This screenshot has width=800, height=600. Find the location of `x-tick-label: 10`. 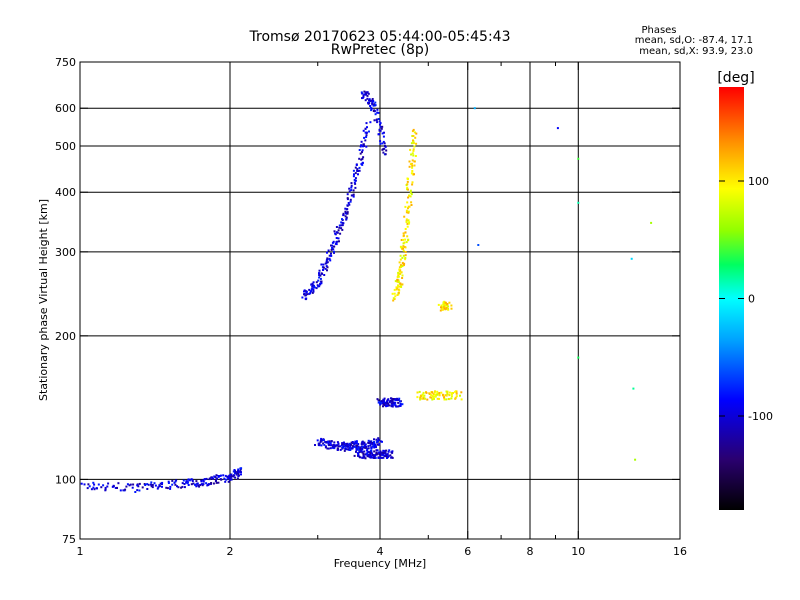

x-tick-label: 10 is located at coordinates (578, 551).